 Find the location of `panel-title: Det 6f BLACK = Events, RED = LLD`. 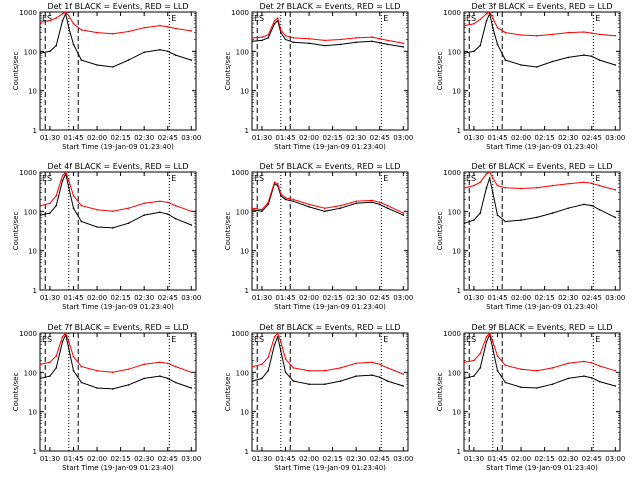

panel-title: Det 6f BLACK = Events, RED = LLD is located at coordinates (541, 166).